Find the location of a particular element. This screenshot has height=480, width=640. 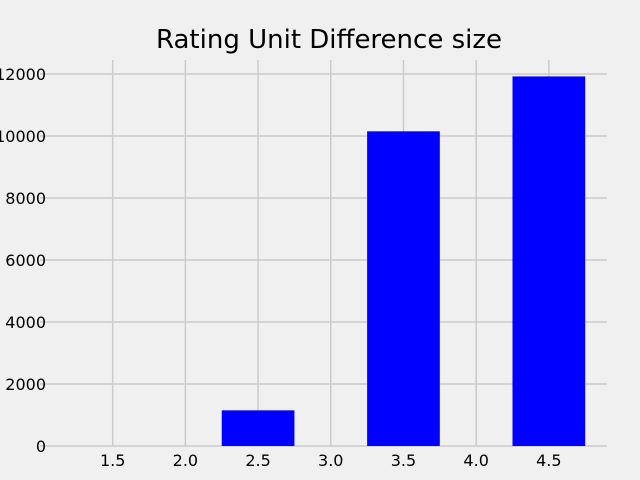

y-axis-ticks: 0 2000 4000 6000 8000 10000 12000 is located at coordinates (23, 260).